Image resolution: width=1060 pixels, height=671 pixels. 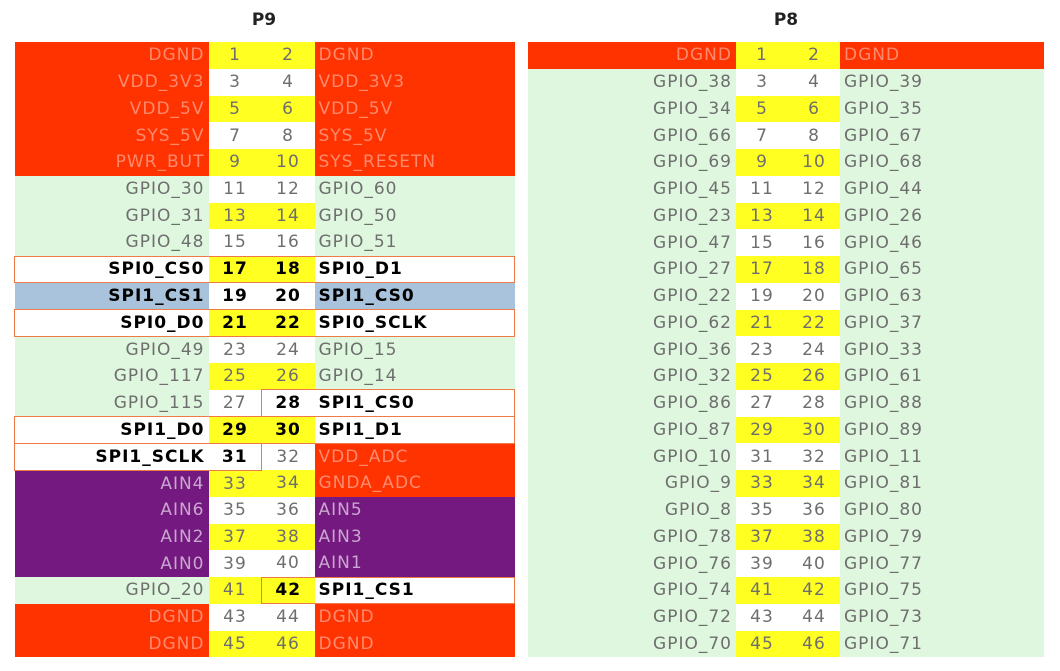 I want to click on pin-row: GPIO_47 15 16 GPIO_46, so click(x=786, y=242).